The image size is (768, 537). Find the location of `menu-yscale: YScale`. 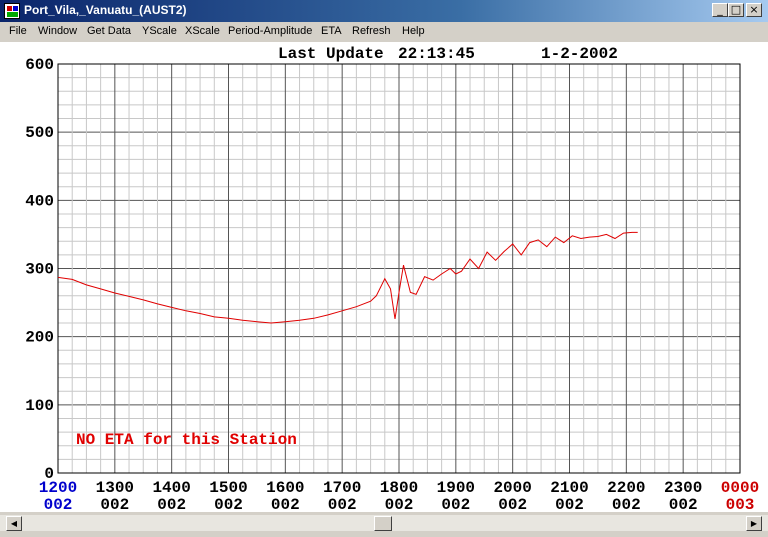

menu-yscale: YScale is located at coordinates (159, 31).